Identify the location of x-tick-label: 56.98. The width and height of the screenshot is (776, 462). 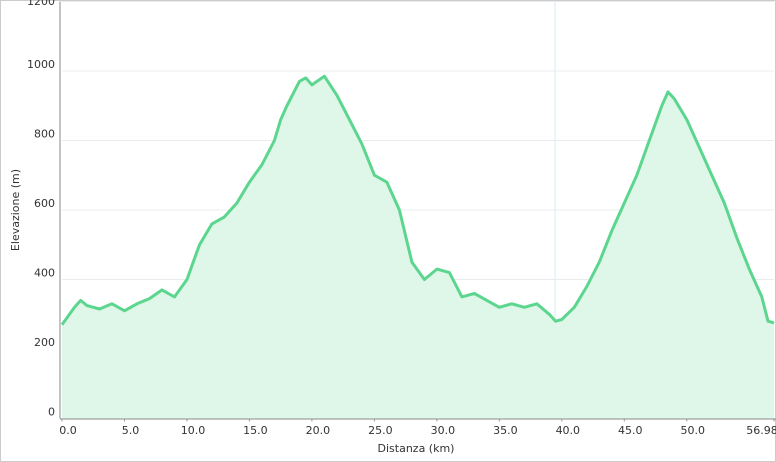
(761, 430).